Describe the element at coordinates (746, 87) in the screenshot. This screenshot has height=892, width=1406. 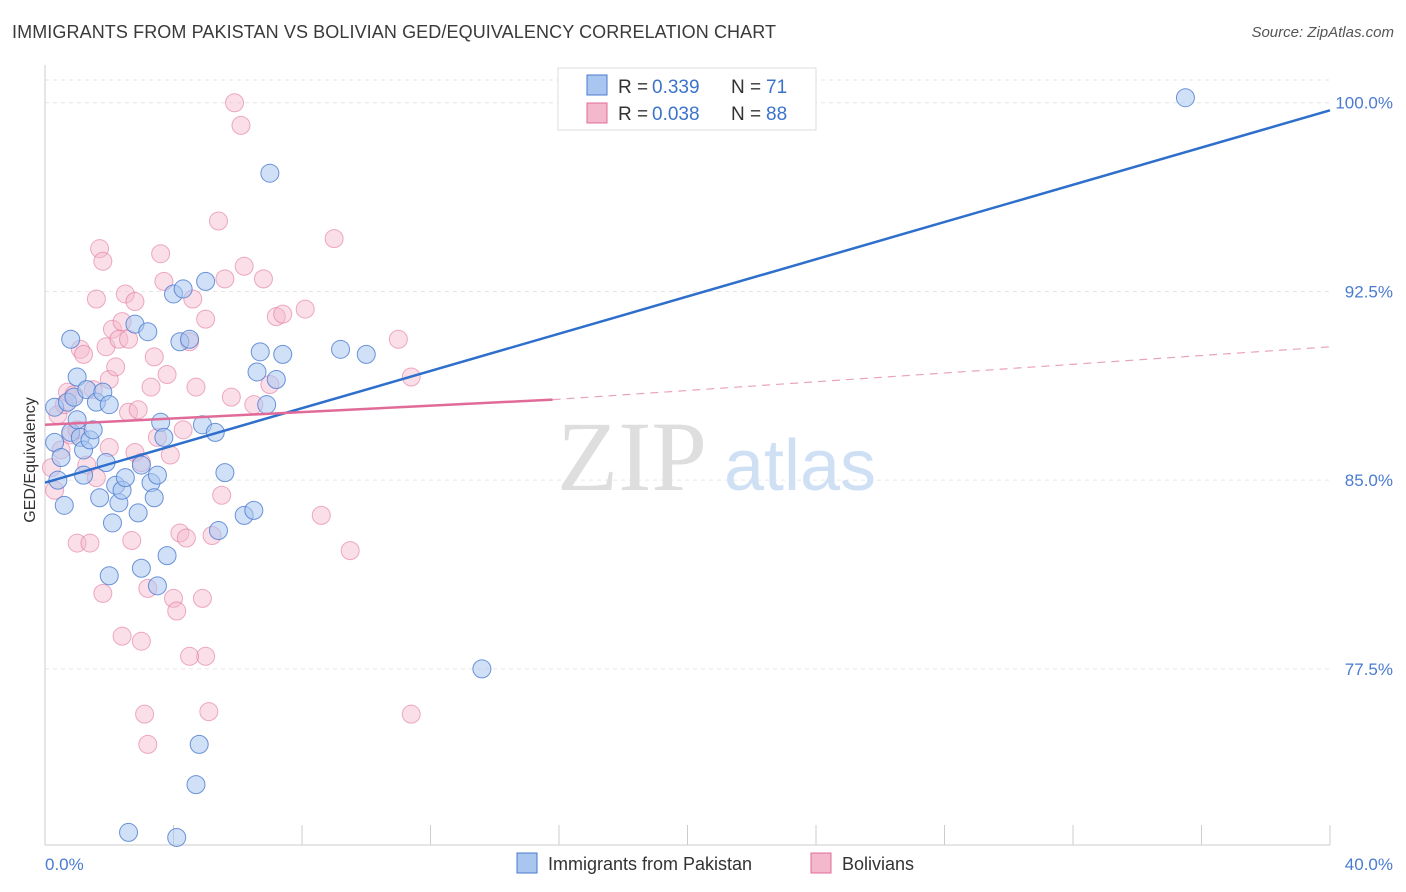
I see `pakistan-n-label: N =` at that location.